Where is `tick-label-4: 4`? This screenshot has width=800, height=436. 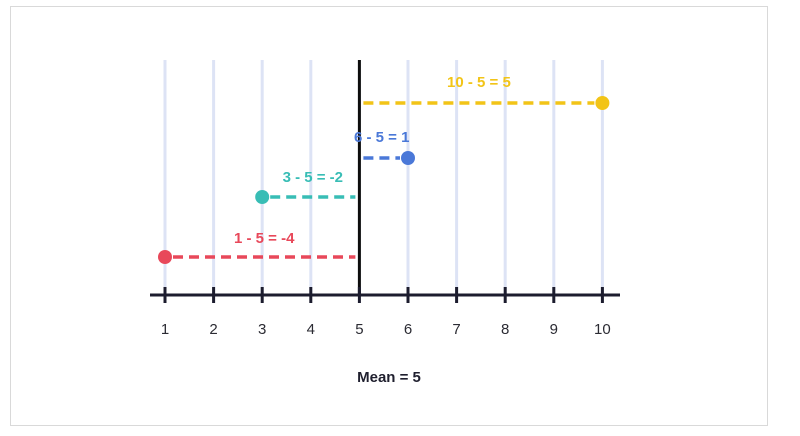 tick-label-4: 4 is located at coordinates (311, 329).